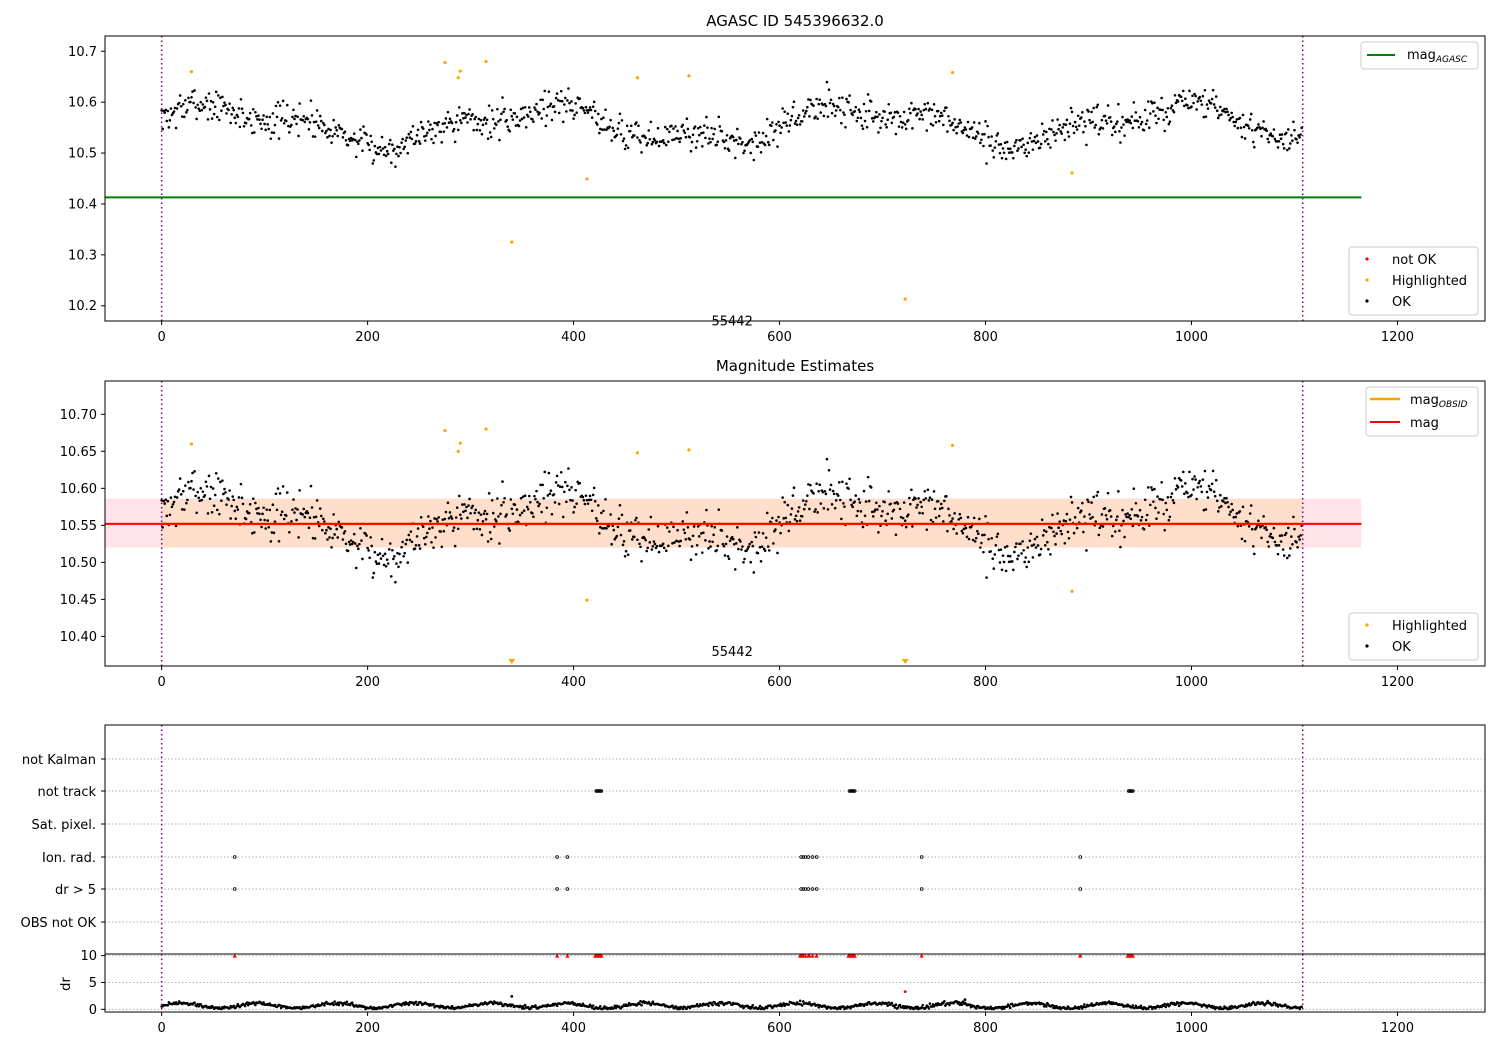 This screenshot has height=1054, width=1500. Describe the element at coordinates (779, 337) in the screenshot. I see `top-x-tick-label: 600` at that location.